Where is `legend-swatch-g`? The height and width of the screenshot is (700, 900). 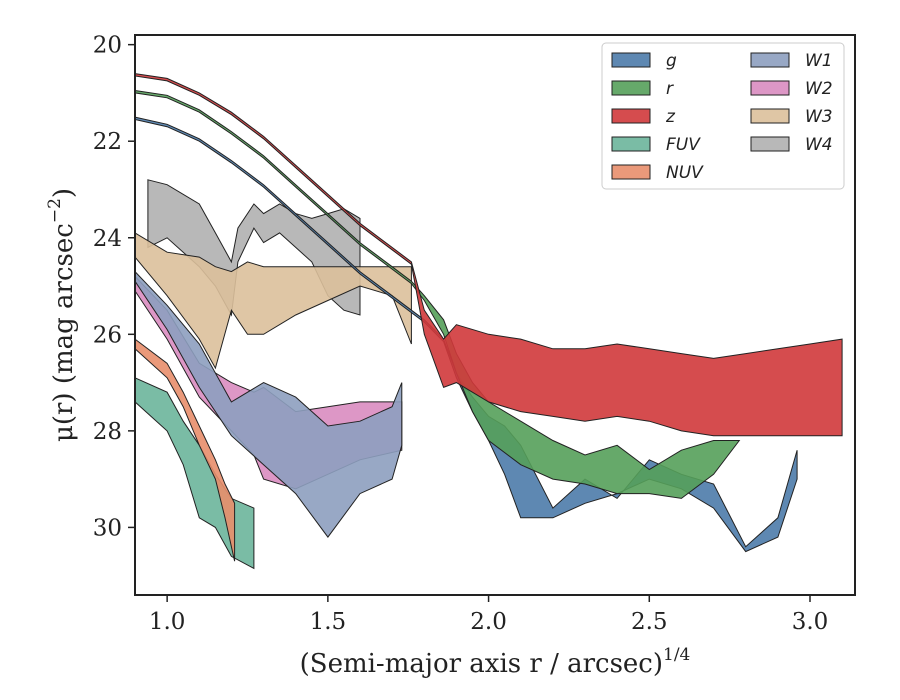
legend-swatch-g is located at coordinates (631, 60).